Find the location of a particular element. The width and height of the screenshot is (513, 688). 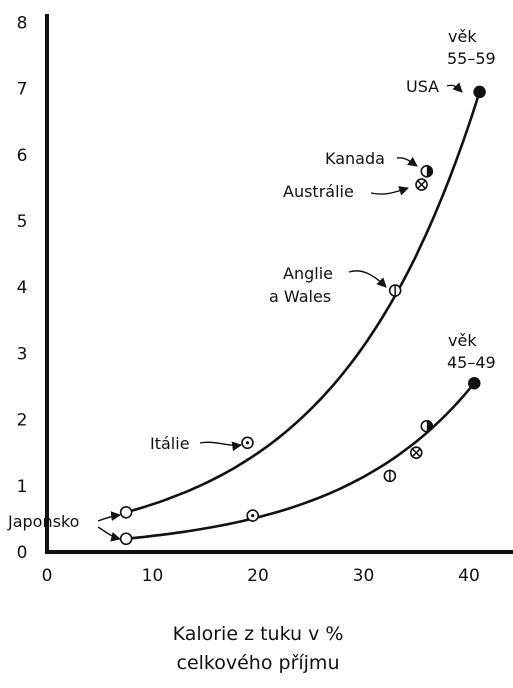

series-label-45-49-line1: věk is located at coordinates (462, 340).